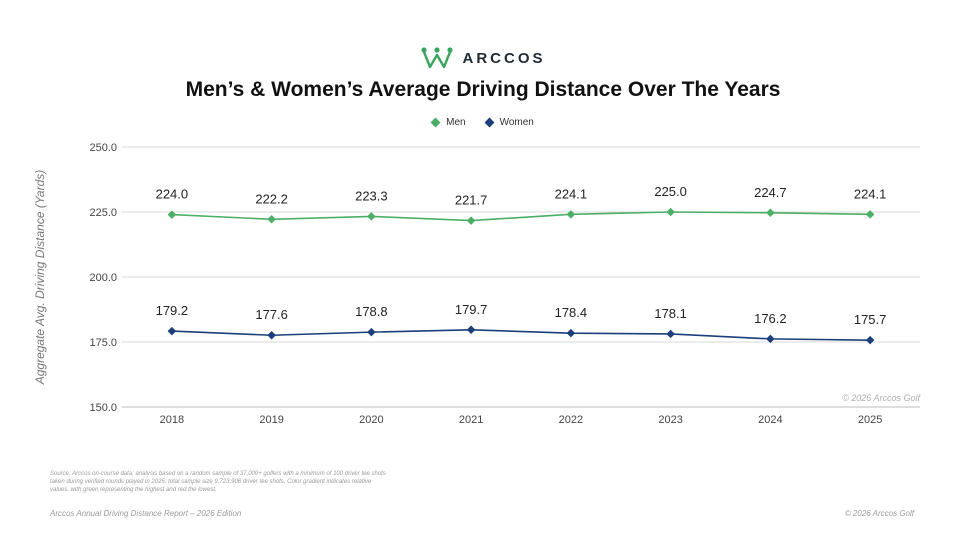 The image size is (966, 544). What do you see at coordinates (670, 313) in the screenshot?
I see `data-label-women: 178.1` at bounding box center [670, 313].